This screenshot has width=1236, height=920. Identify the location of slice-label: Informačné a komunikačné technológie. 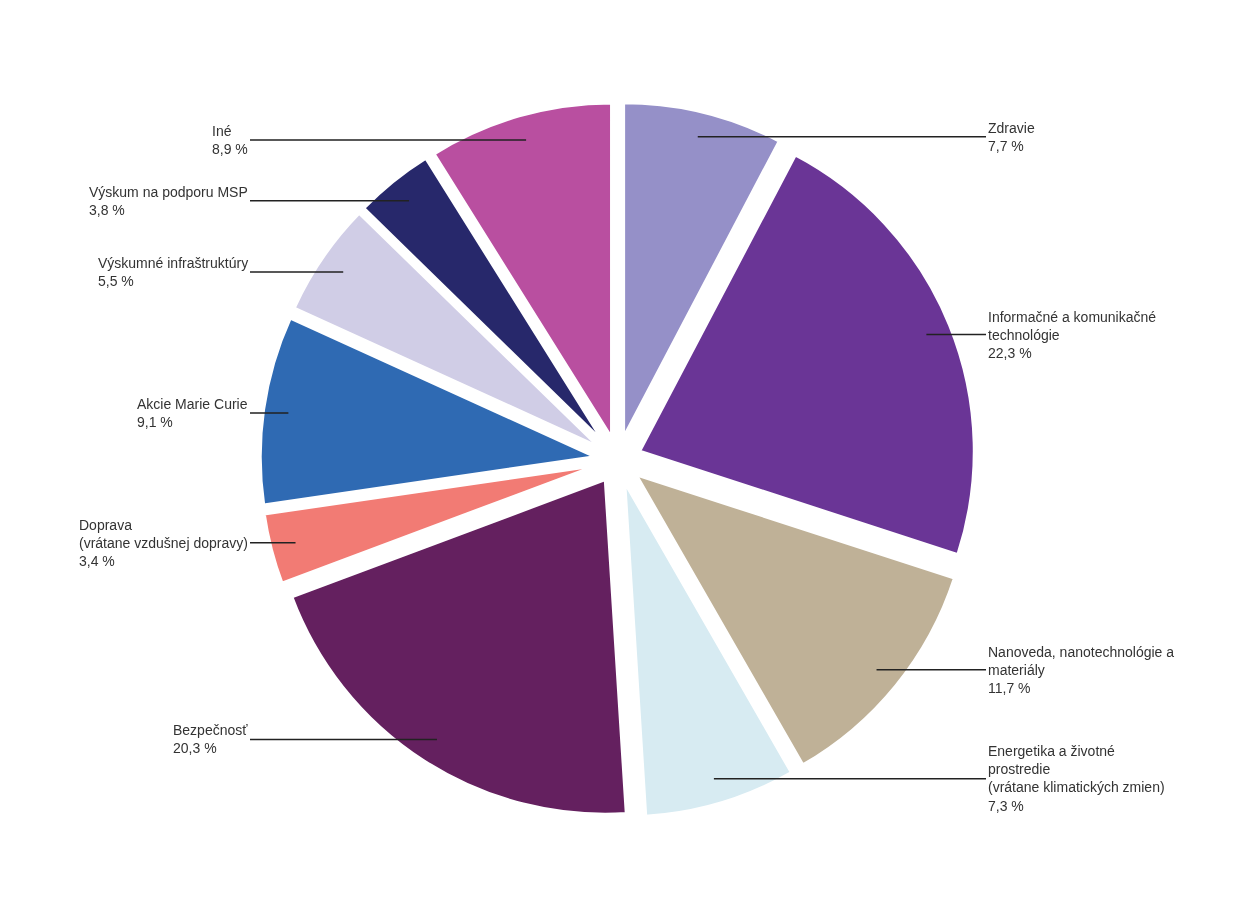
(1072, 326).